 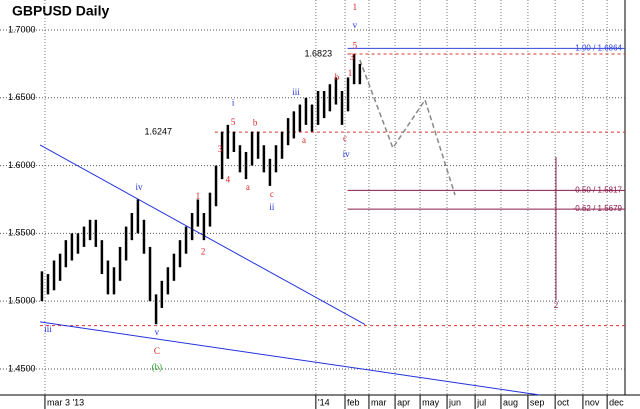 I want to click on x-tick-label: feb, so click(x=353, y=402).